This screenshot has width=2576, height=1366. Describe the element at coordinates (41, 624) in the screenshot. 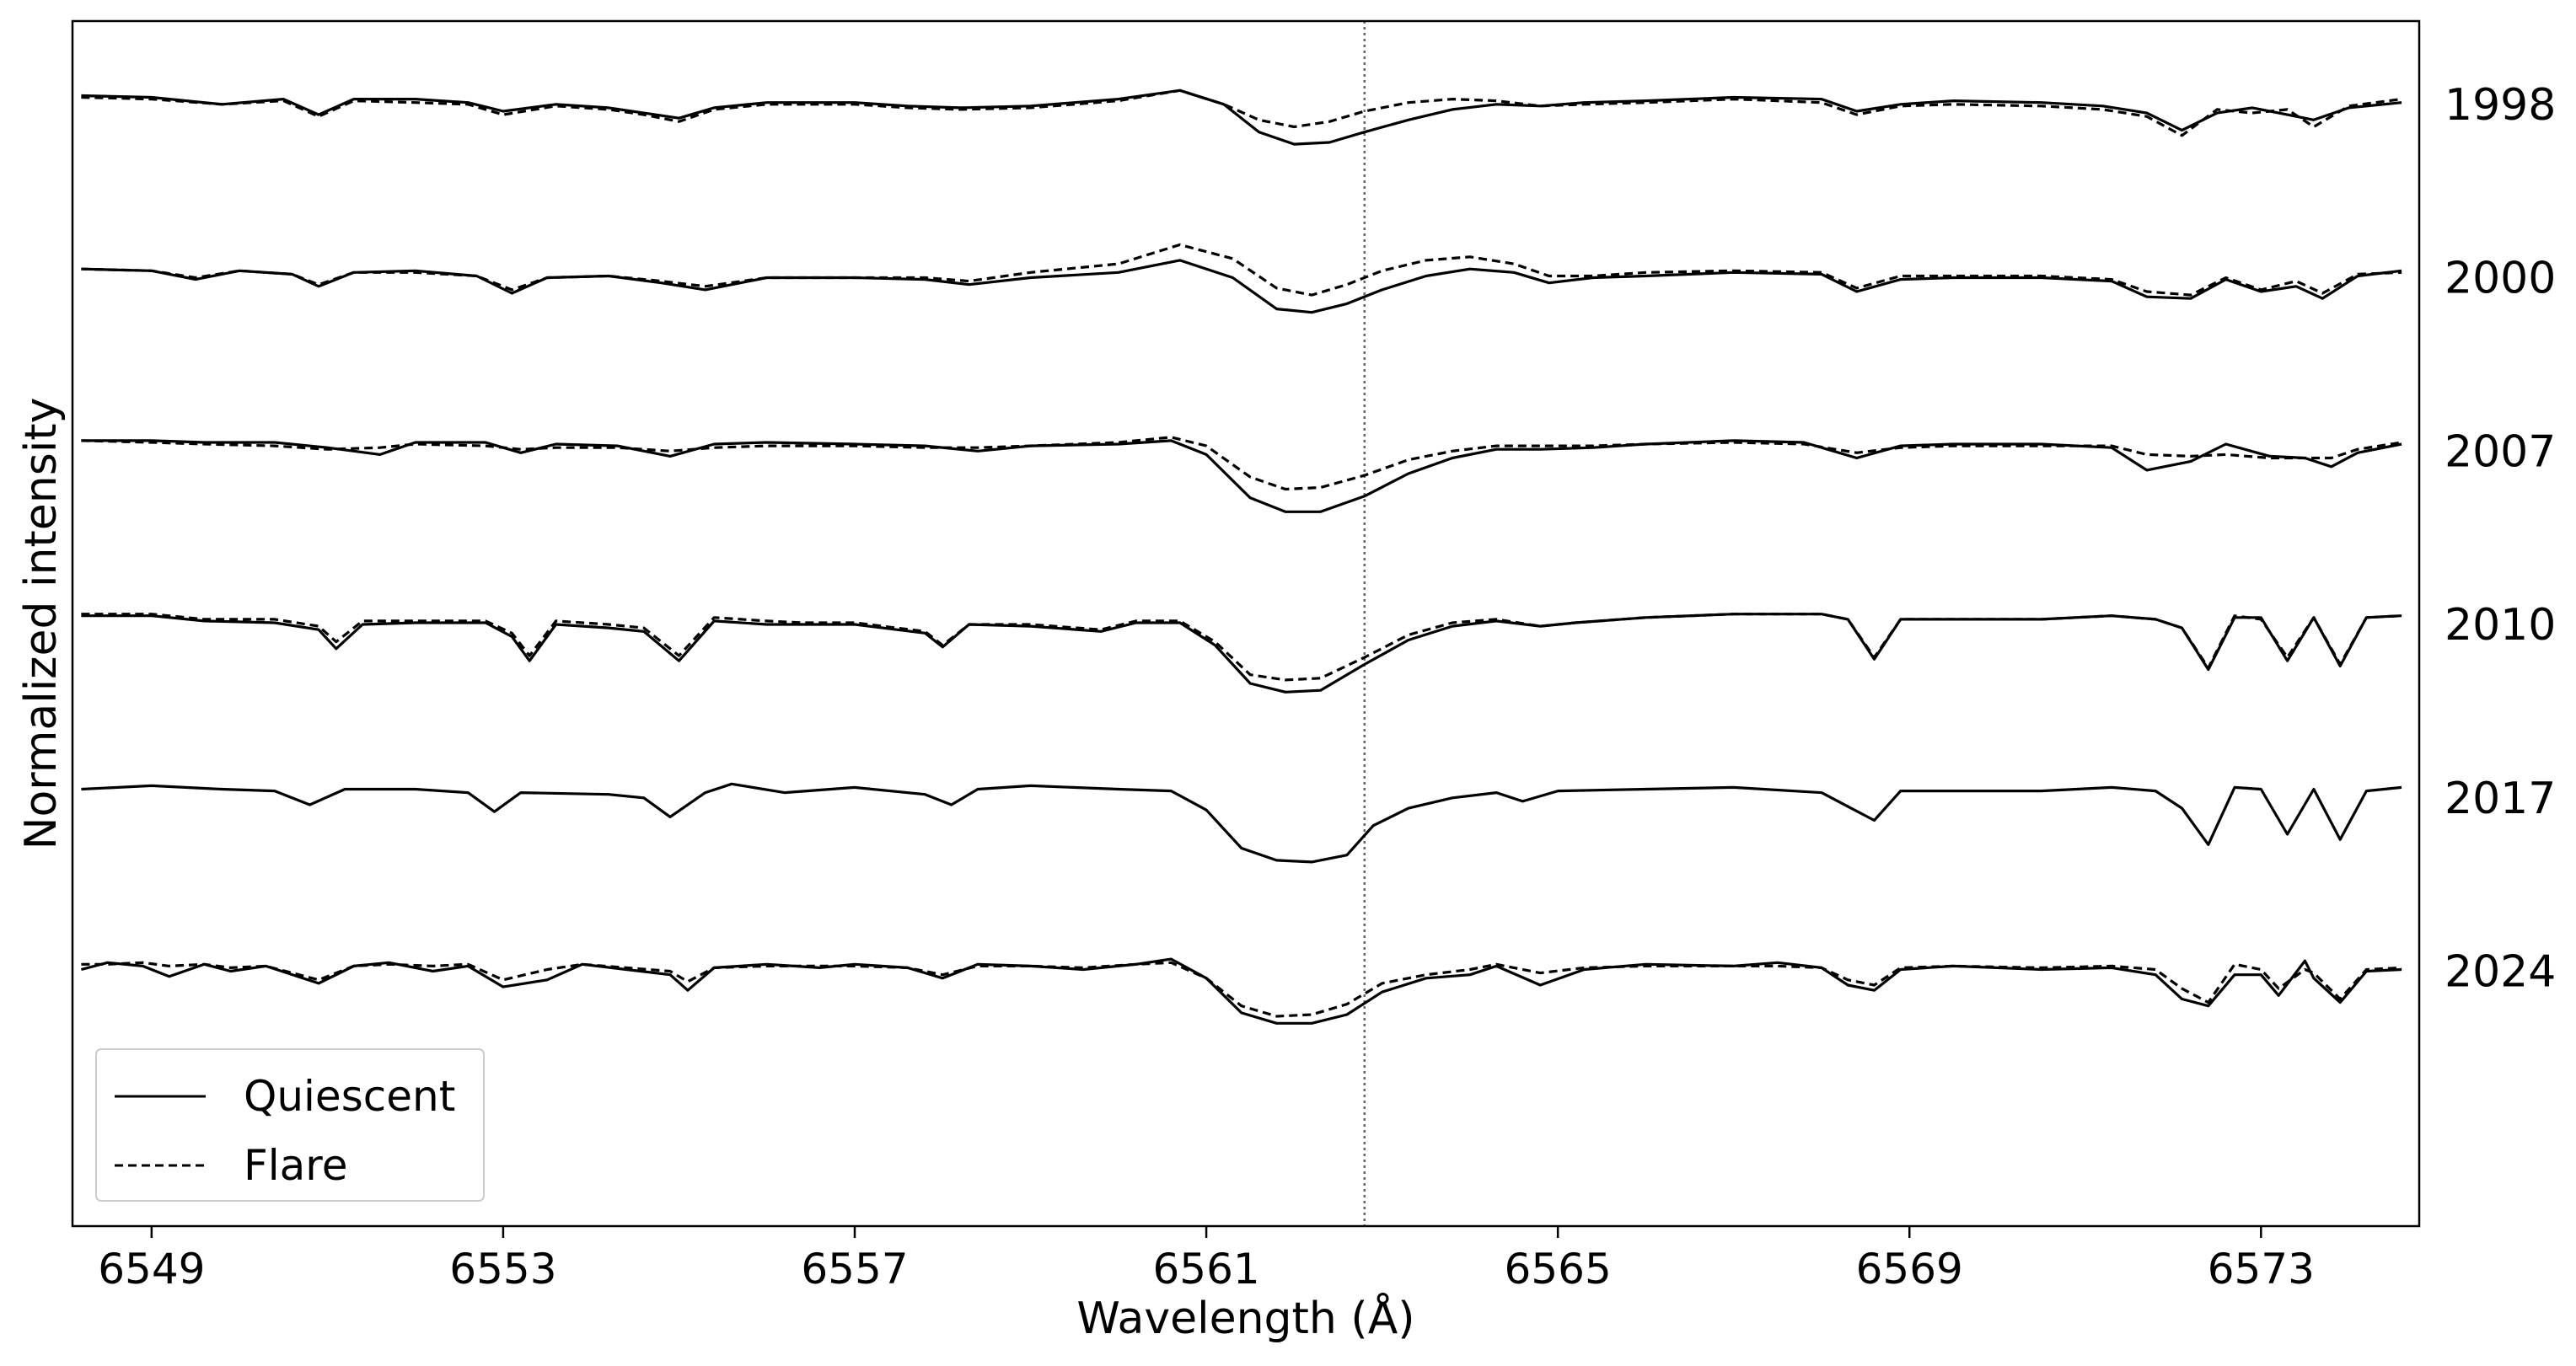

I see `y-axis-label: Normalized intensity` at that location.